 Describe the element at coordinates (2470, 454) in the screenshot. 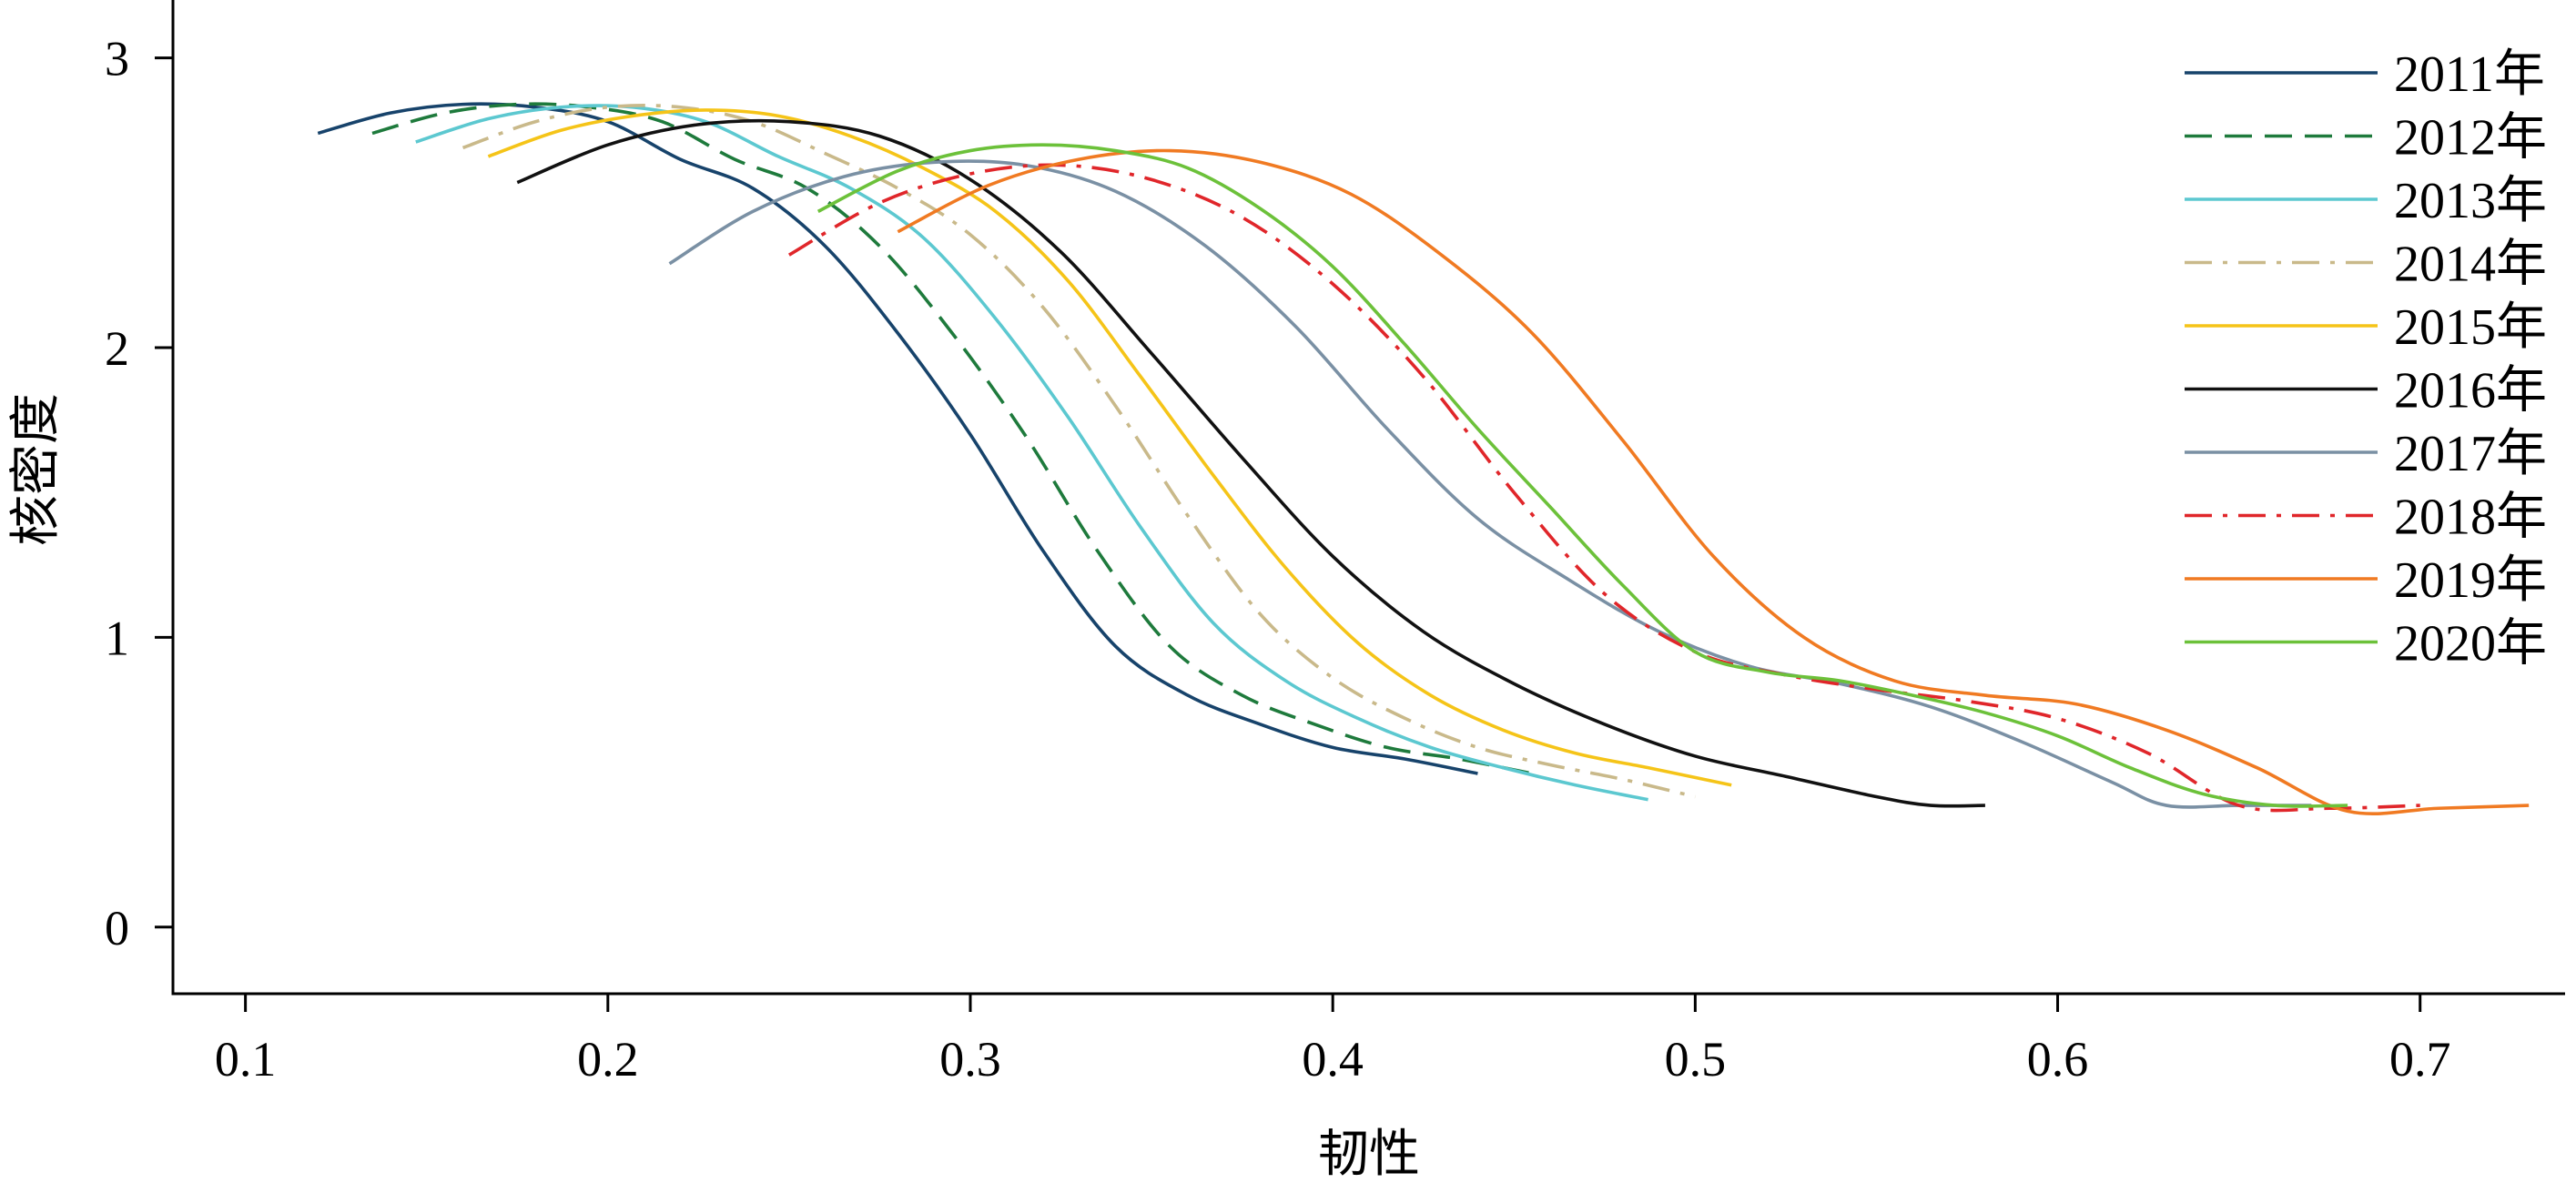

I see `legend-label: 2017年` at that location.